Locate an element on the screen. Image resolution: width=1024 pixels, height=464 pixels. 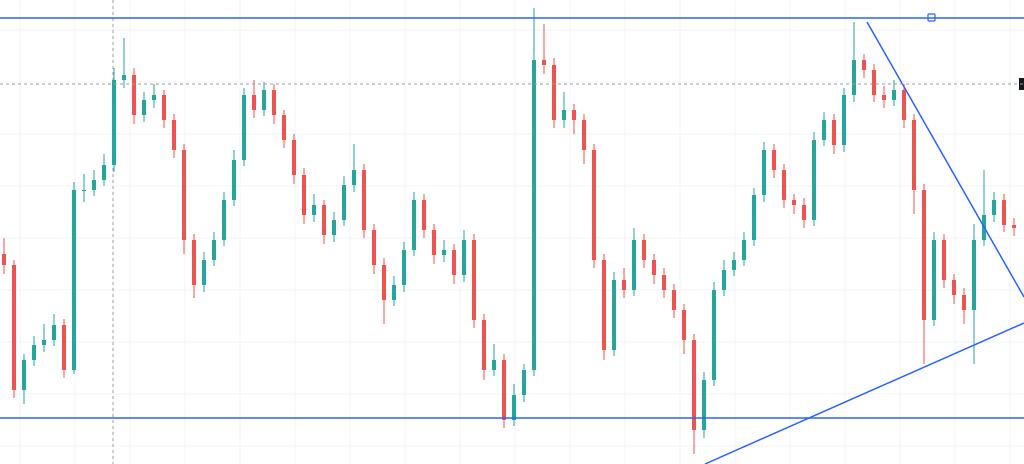
trend-line-up is located at coordinates (864, 393).